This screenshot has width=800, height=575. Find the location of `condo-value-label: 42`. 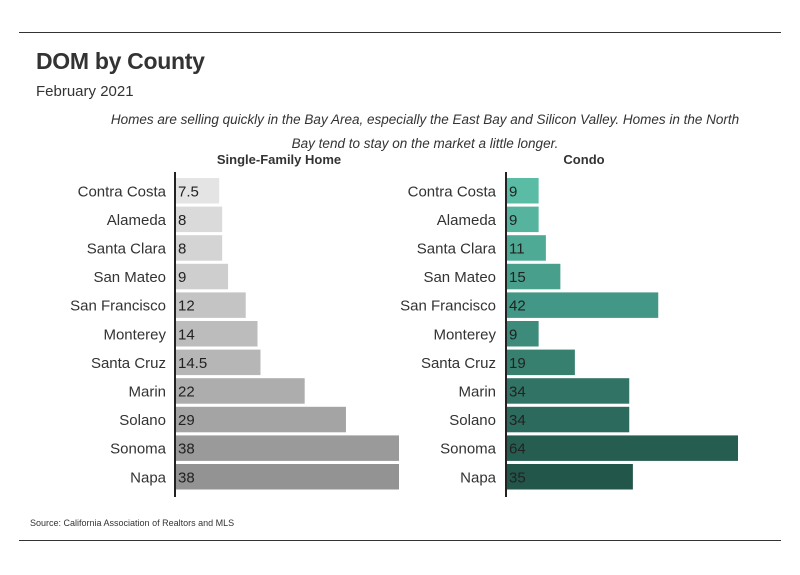

condo-value-label: 42 is located at coordinates (517, 306).